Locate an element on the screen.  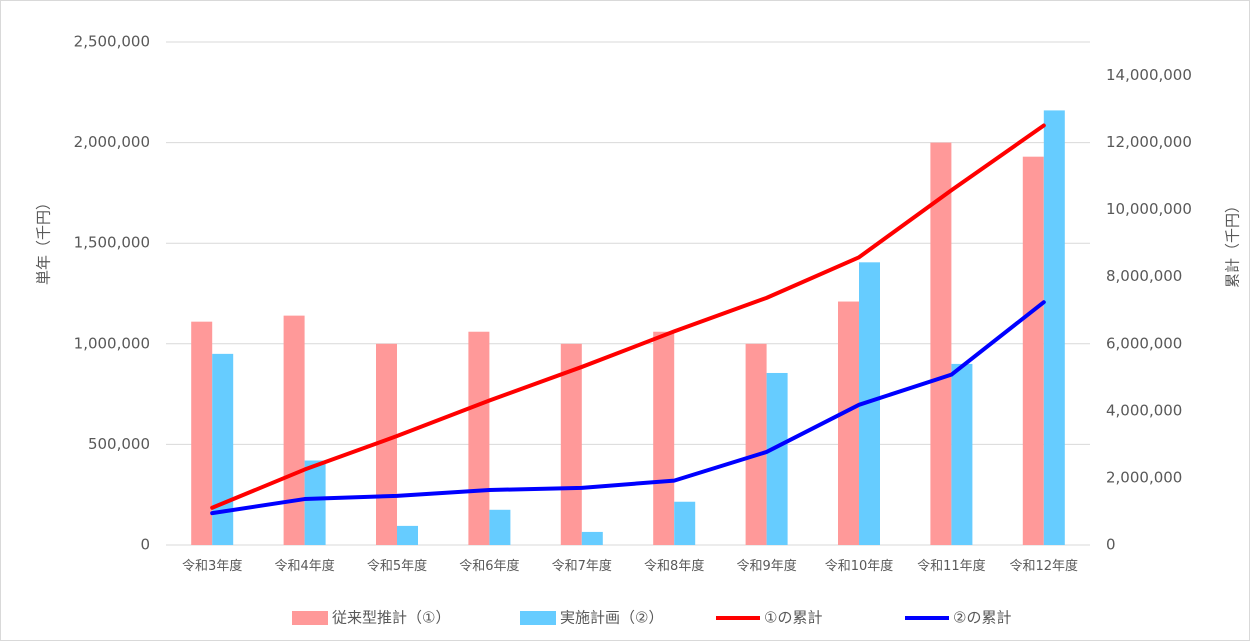
category-label: 令和3年度 is located at coordinates (212, 566).